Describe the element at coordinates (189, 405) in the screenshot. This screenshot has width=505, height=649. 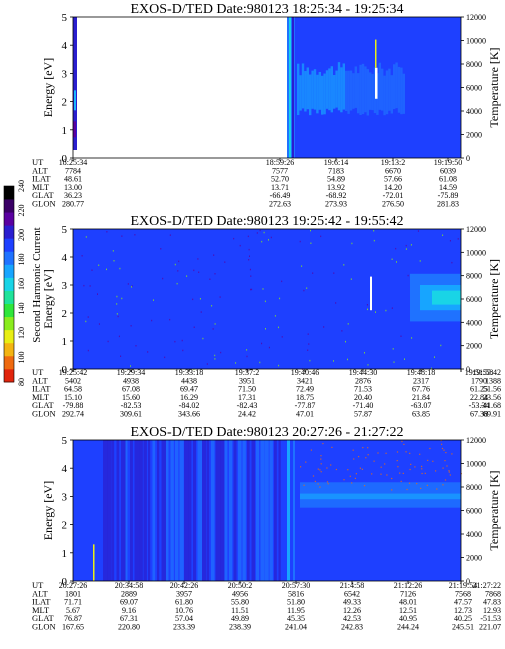
I see `ephemeris-value: -84.02` at that location.